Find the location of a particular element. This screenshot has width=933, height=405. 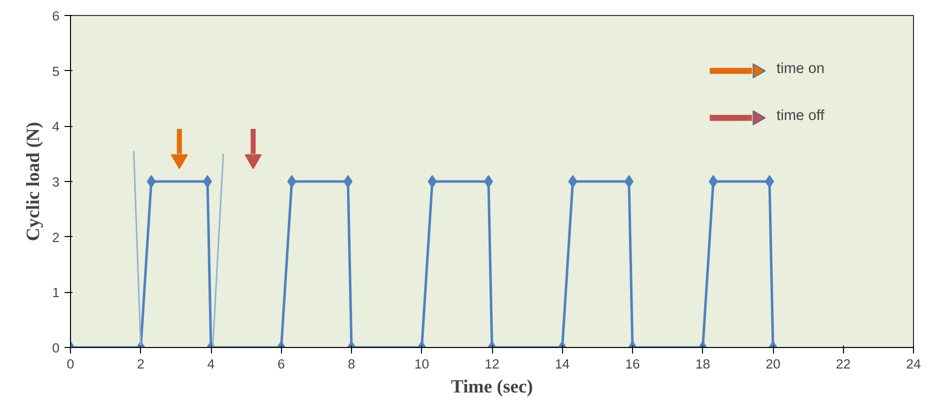

x-tick-label: 16 is located at coordinates (632, 364).